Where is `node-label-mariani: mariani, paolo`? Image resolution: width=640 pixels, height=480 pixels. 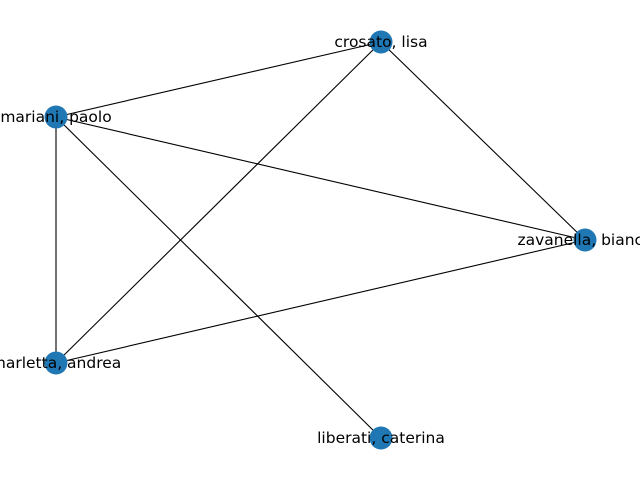
node-label-mariani: mariani, paolo is located at coordinates (55, 117).